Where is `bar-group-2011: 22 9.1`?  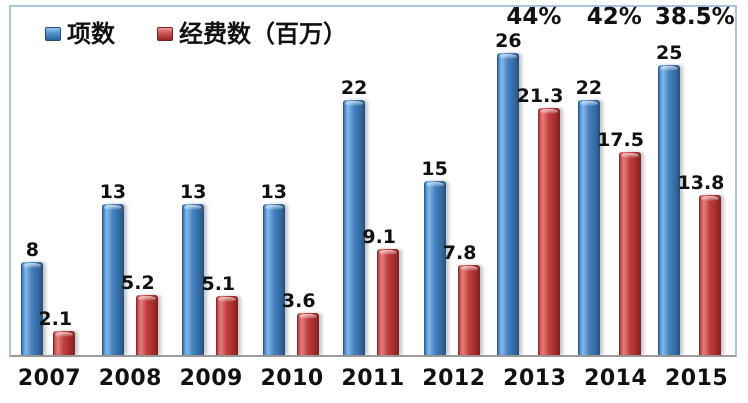
bar-group-2011: 22 9.1 is located at coordinates (373, 181).